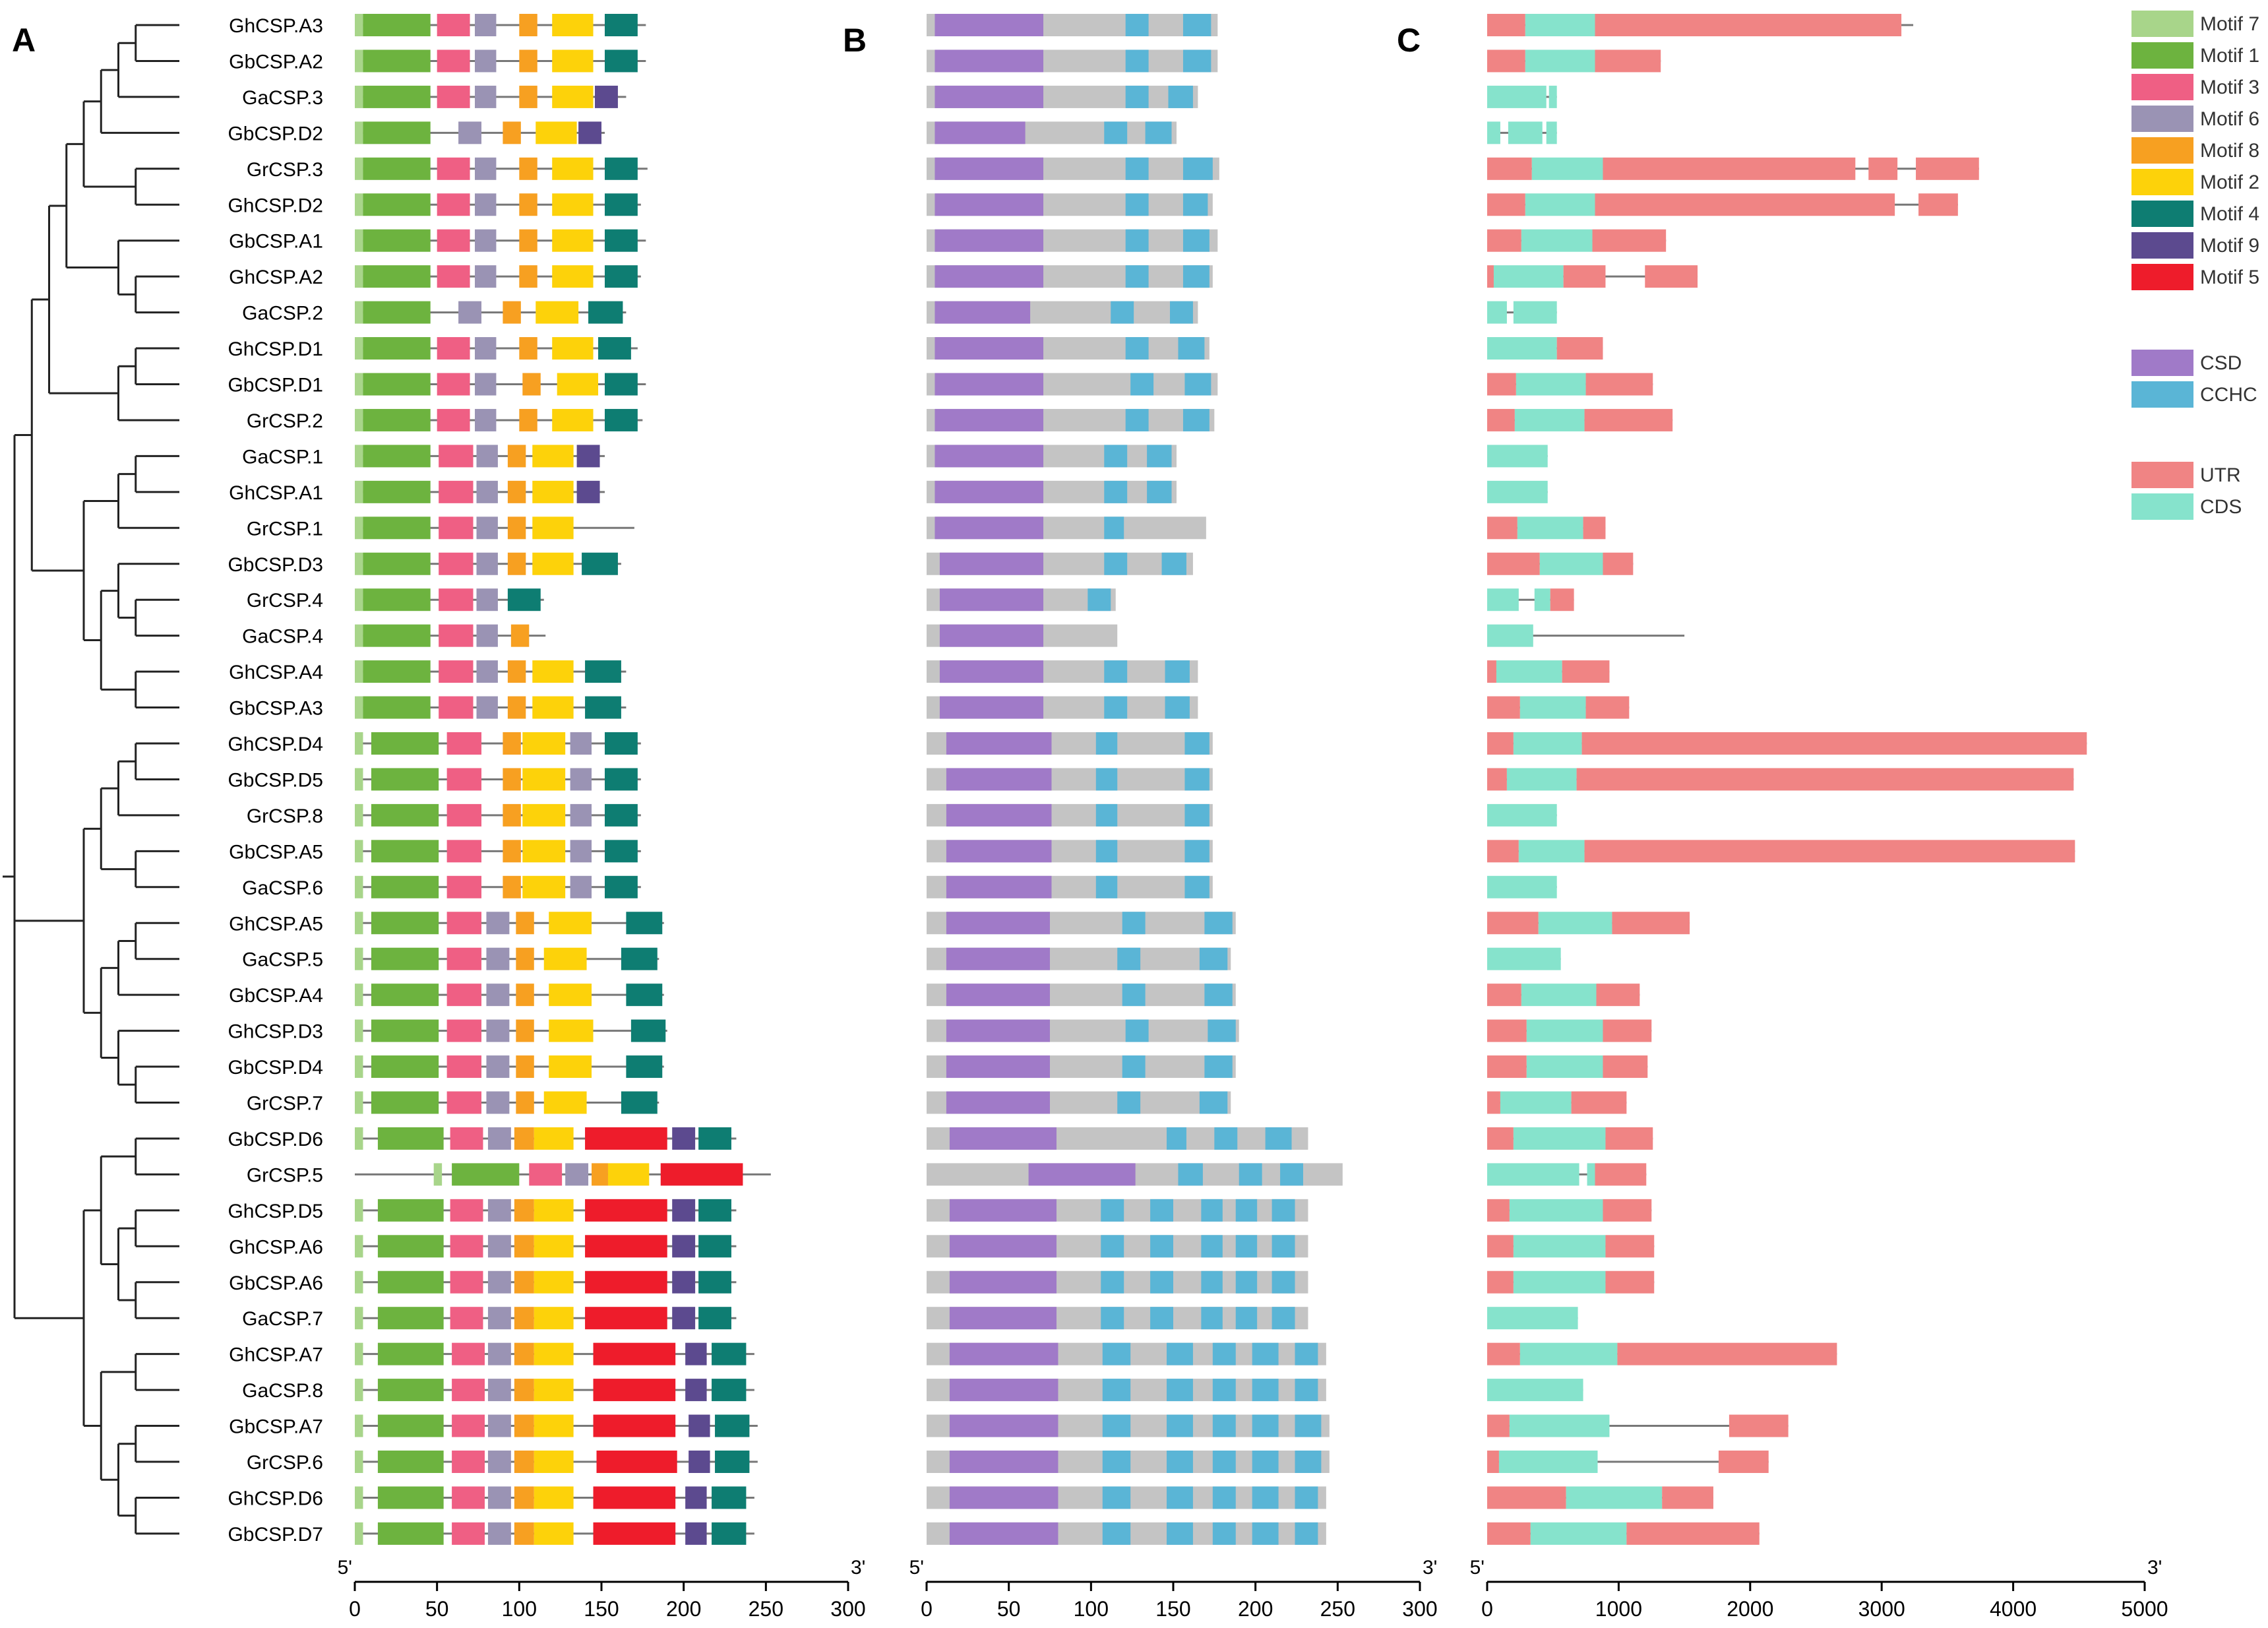  What do you see at coordinates (1226, 1138) in the screenshot?
I see `domain-cchc-gbcsp-d6` at bounding box center [1226, 1138].